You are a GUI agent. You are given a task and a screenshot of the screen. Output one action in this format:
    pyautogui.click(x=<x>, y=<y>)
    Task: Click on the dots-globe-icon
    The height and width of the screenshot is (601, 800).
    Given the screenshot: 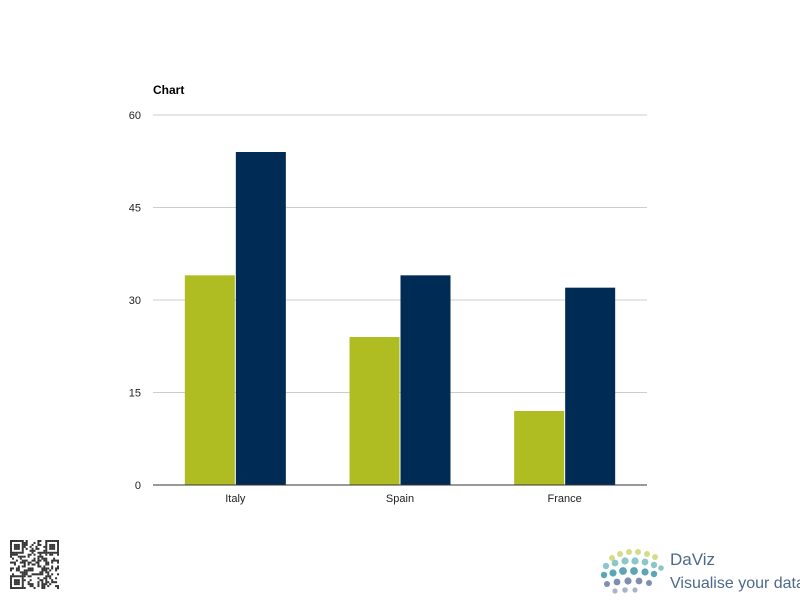 What is the action you would take?
    pyautogui.click(x=632, y=571)
    